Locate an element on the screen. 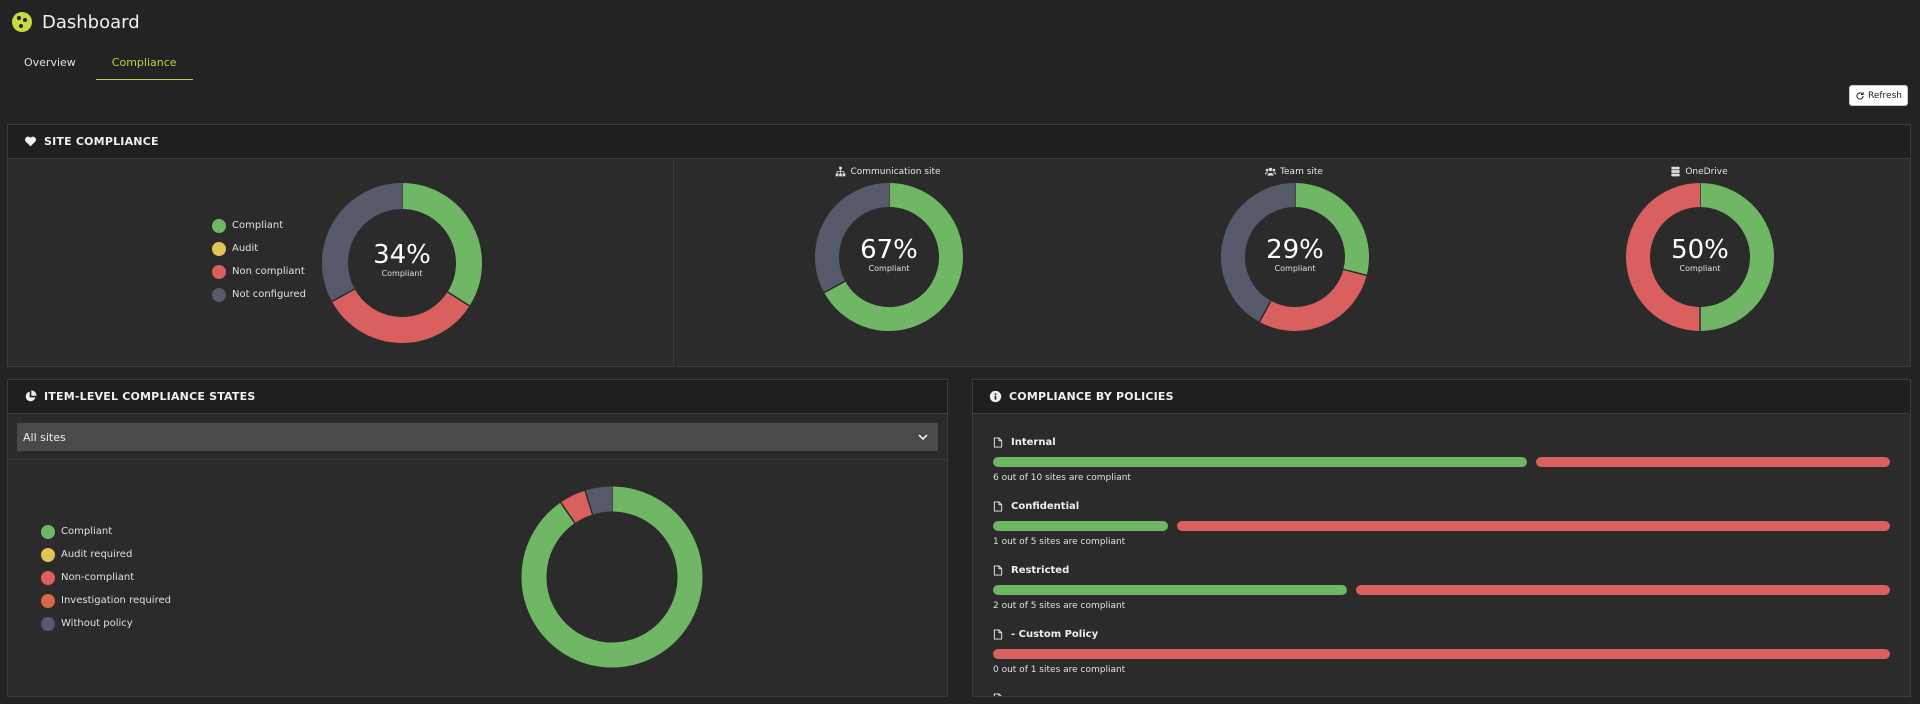  team-percent: 29% is located at coordinates (1295, 250).